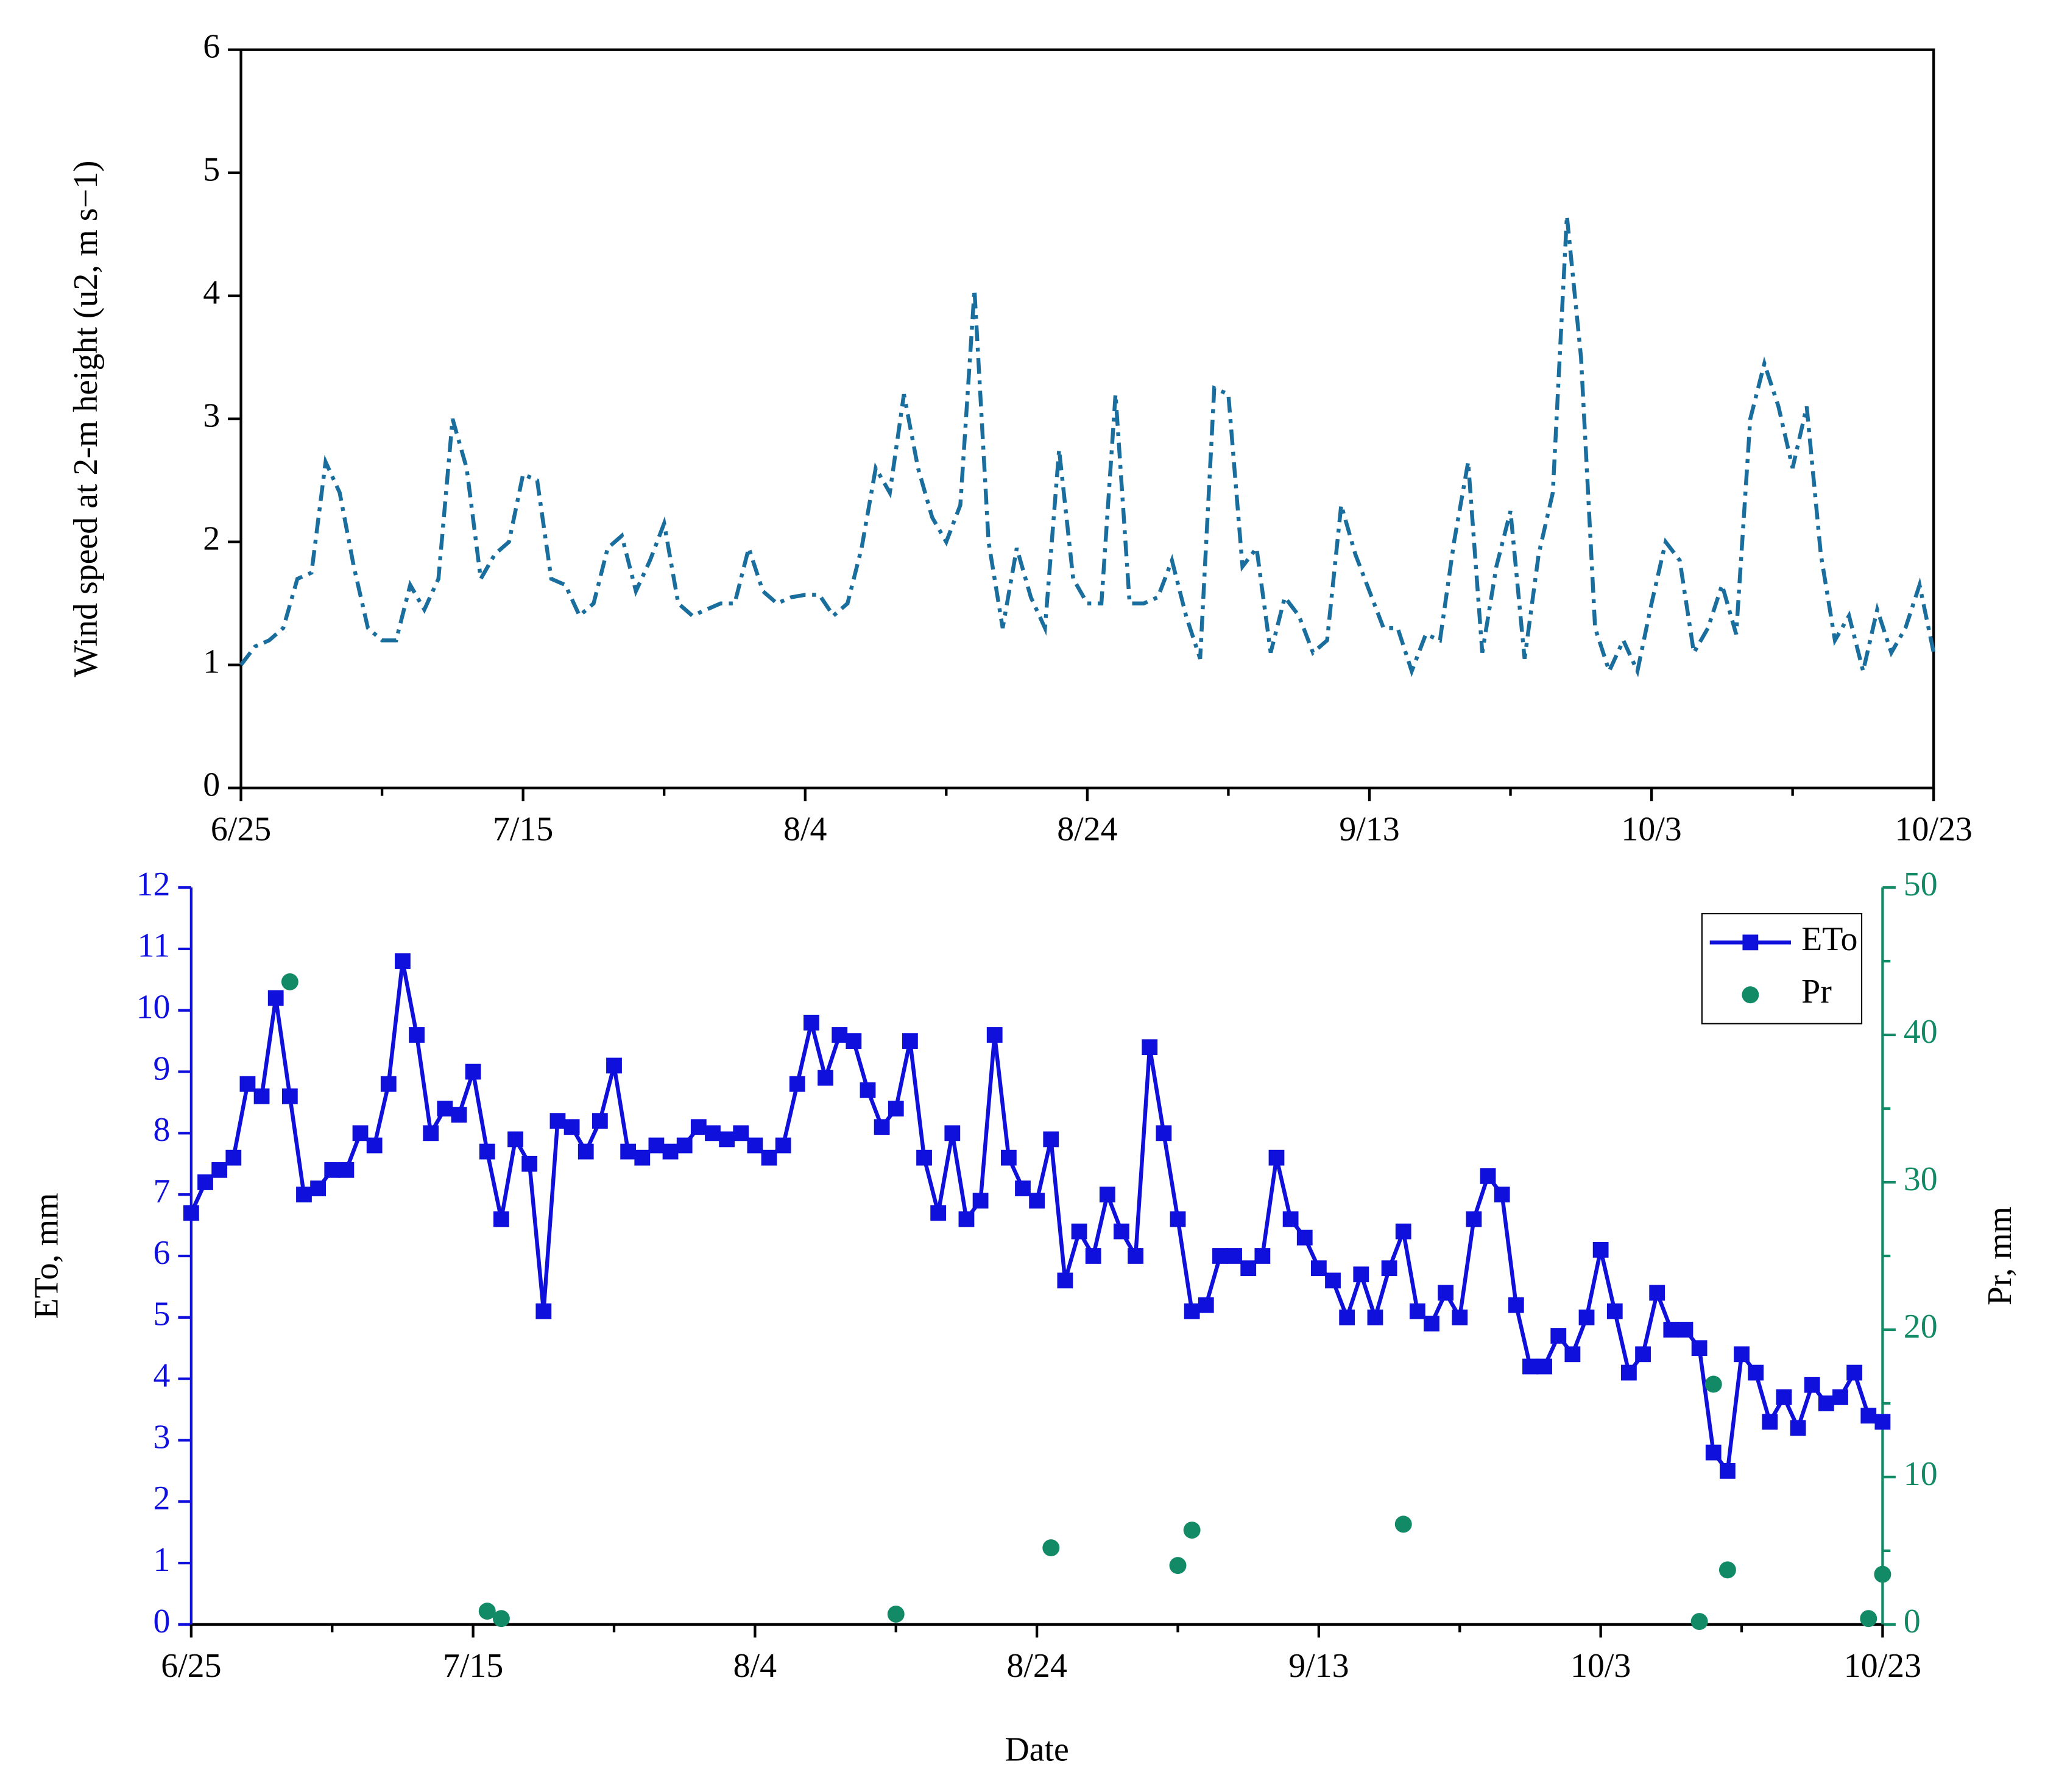 Image resolution: width=2045 pixels, height=1792 pixels. I want to click on y-tick-label: 7, so click(162, 1191).